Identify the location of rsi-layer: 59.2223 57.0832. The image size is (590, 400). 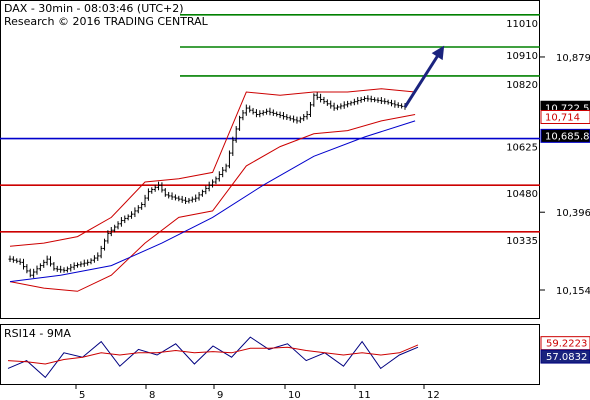
(298, 357).